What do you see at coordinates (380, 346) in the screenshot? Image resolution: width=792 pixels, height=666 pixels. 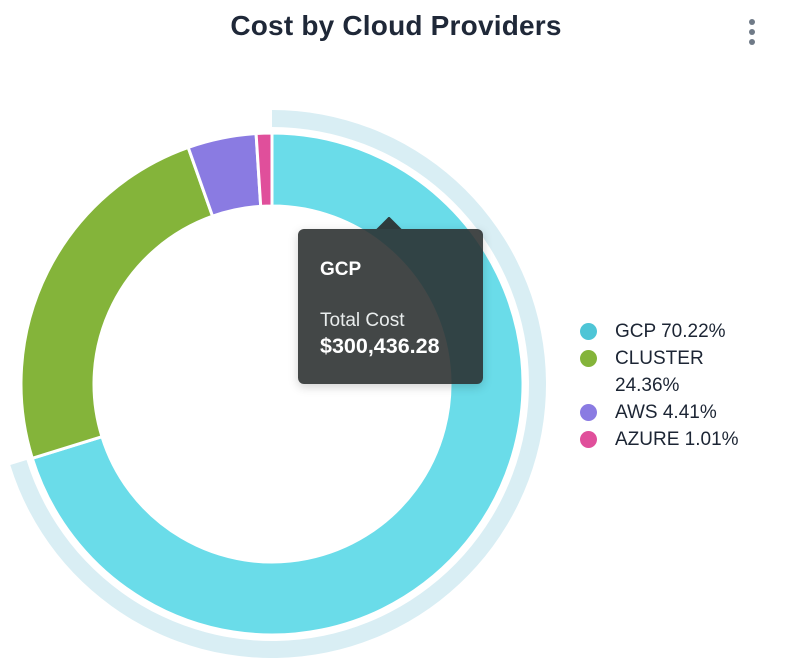 I see `tooltip-metric-value: $300,436.28` at bounding box center [380, 346].